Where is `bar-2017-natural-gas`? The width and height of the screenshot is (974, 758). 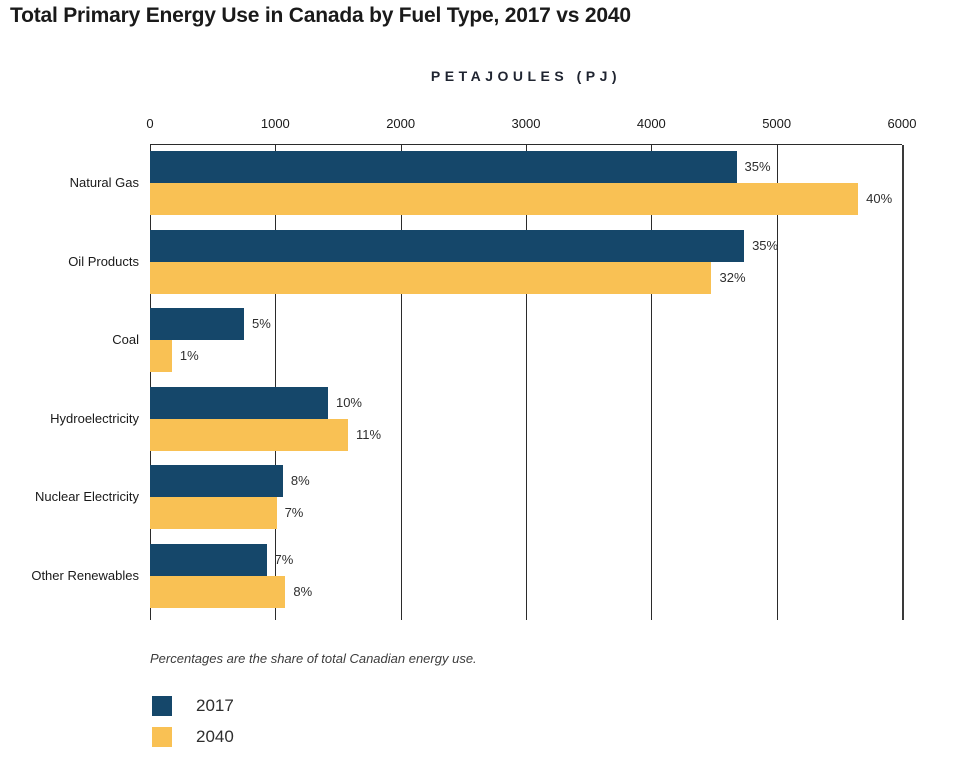 bar-2017-natural-gas is located at coordinates (443, 167).